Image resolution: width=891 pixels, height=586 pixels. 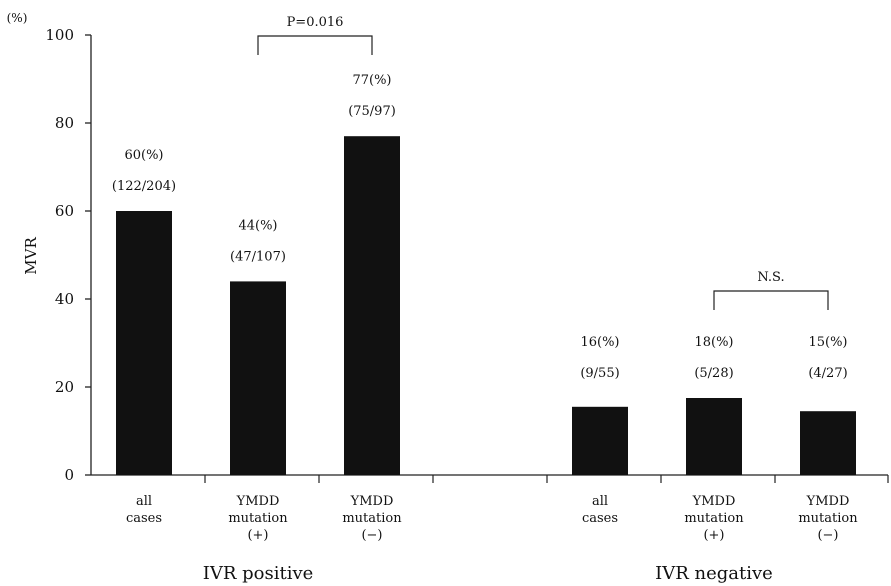 What do you see at coordinates (371, 80) in the screenshot?
I see `bar-percent-label: 77(%)` at bounding box center [371, 80].